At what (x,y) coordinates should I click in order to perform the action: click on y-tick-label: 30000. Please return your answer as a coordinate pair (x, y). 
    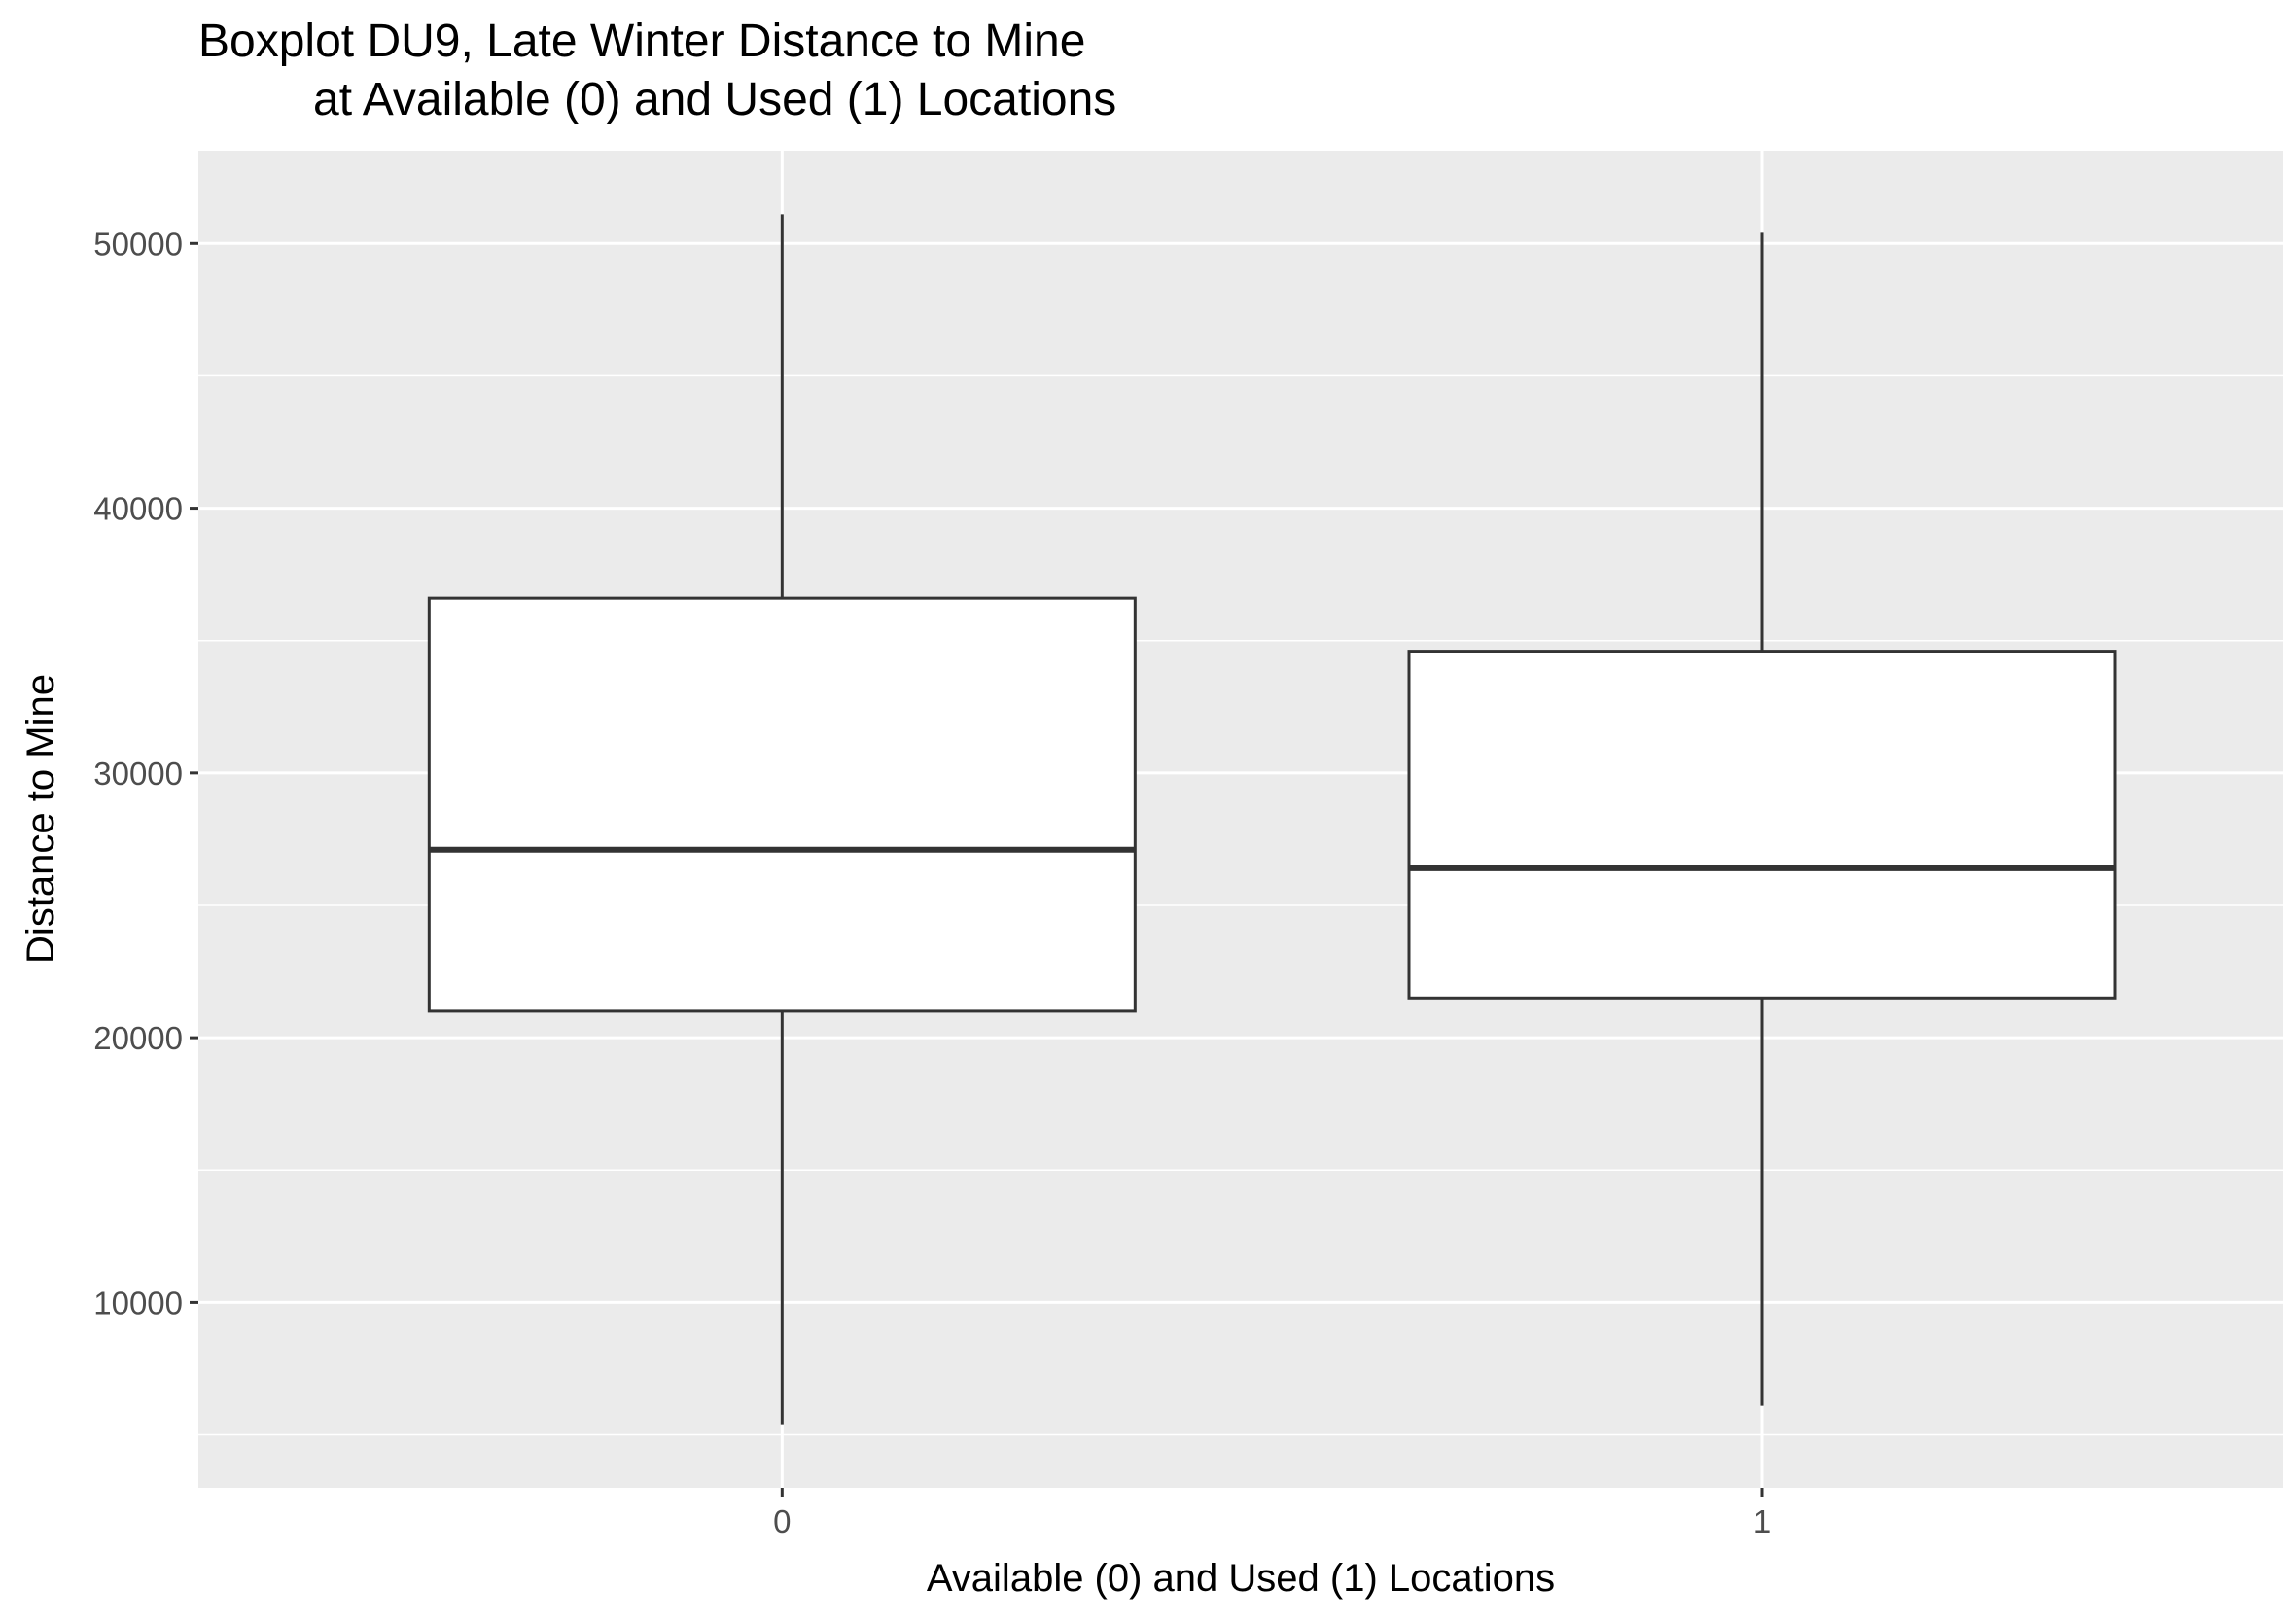
    Looking at the image, I should click on (138, 774).